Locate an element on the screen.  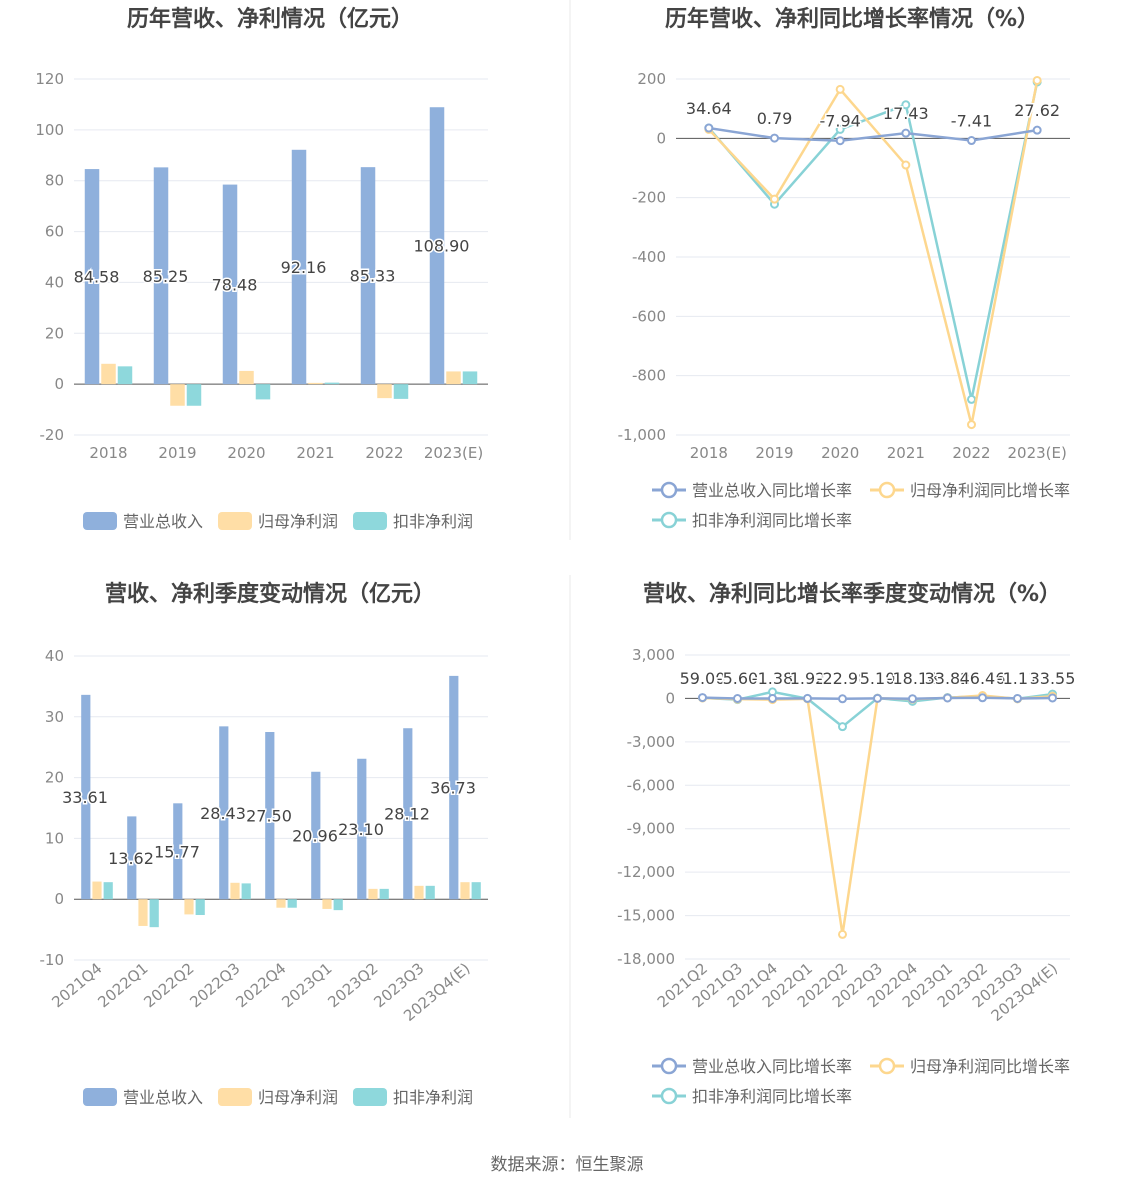
data-label: 33.55 is located at coordinates (1053, 678).